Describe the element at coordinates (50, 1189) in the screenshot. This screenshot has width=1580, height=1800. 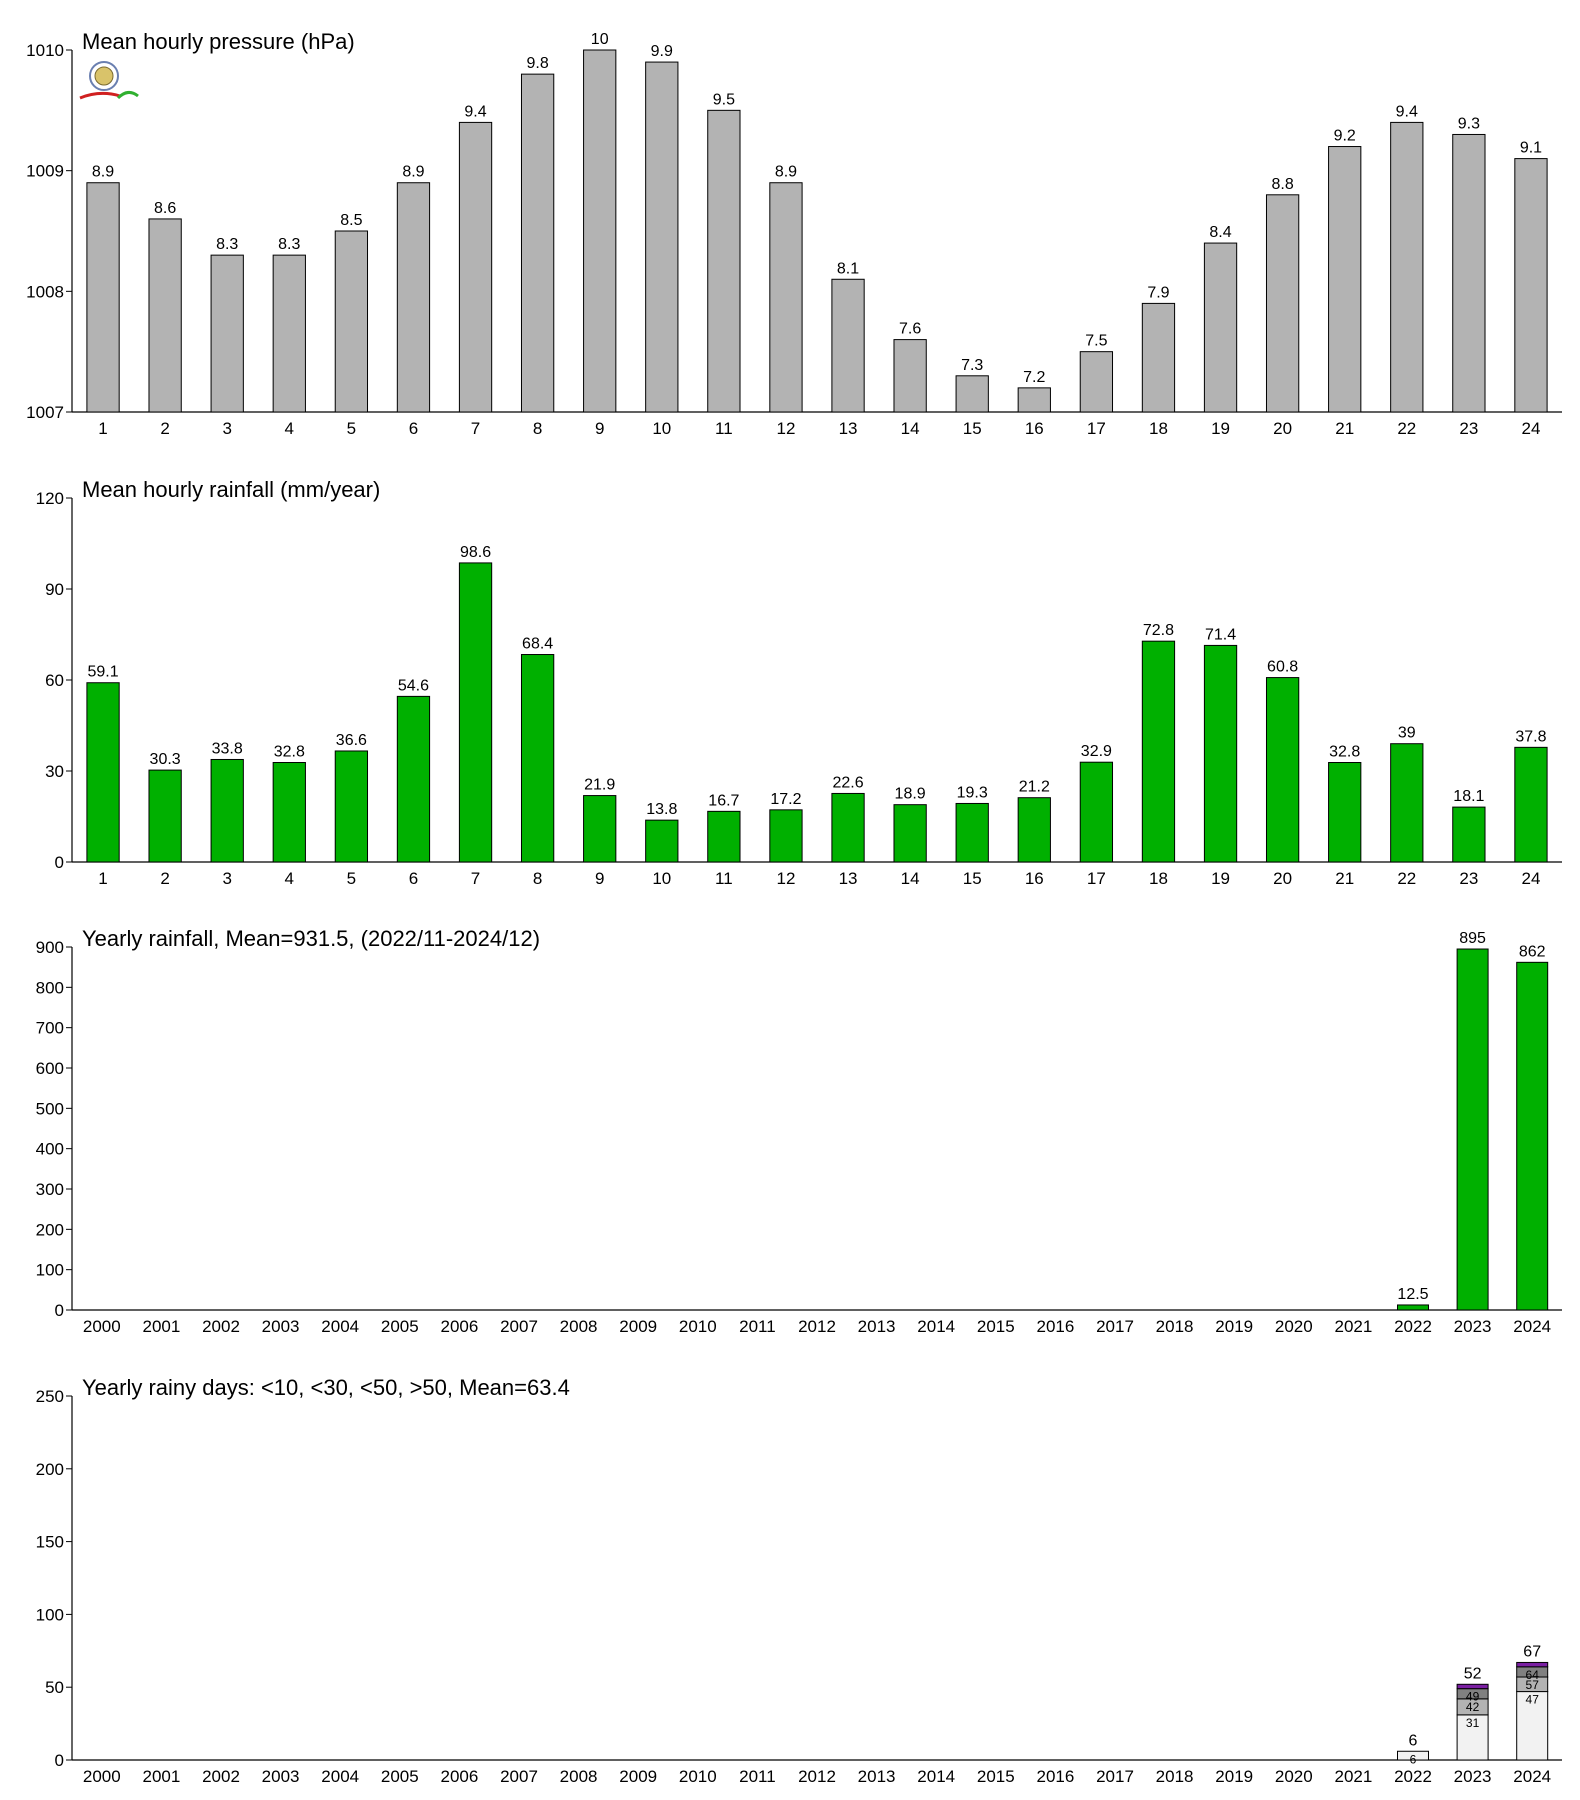
I see `y-tick-label: 300` at that location.